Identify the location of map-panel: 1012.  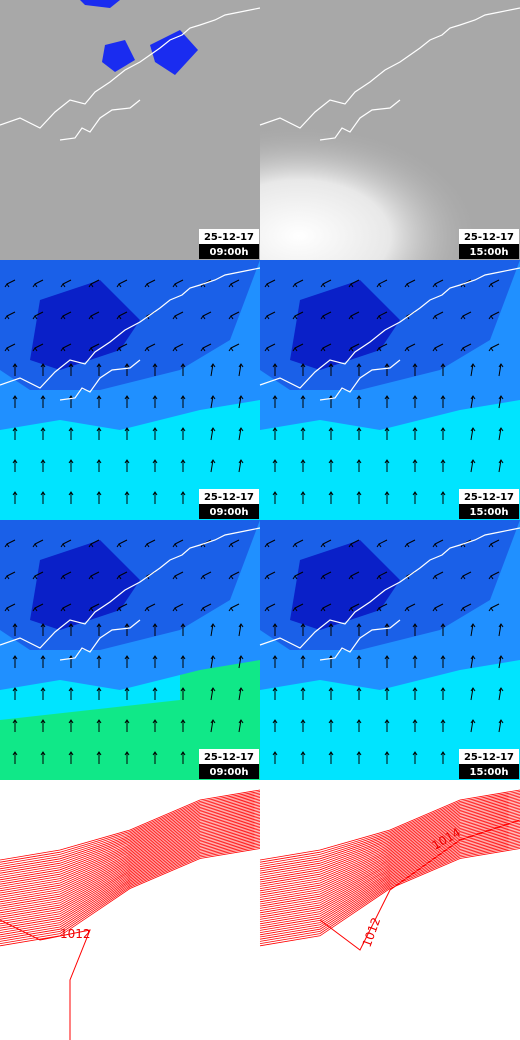
(130, 910).